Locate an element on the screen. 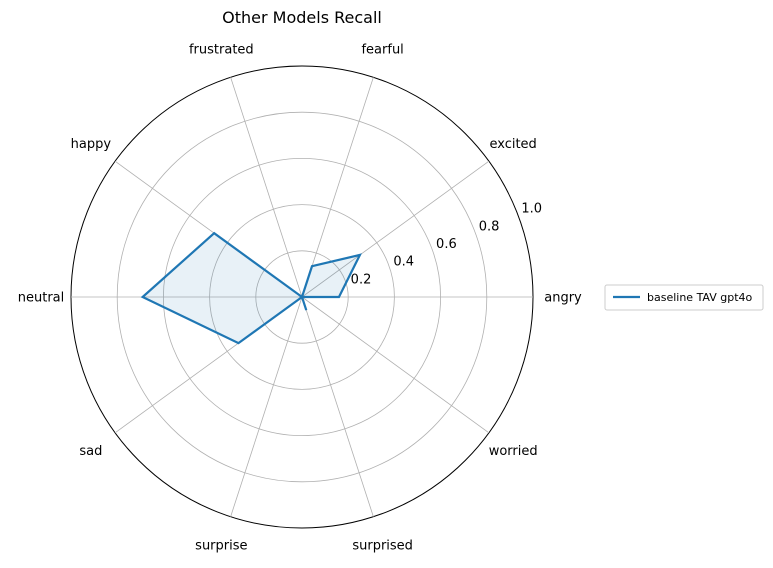 Image resolution: width=773 pixels, height=568 pixels. category-label-surprise: surprise is located at coordinates (221, 546).